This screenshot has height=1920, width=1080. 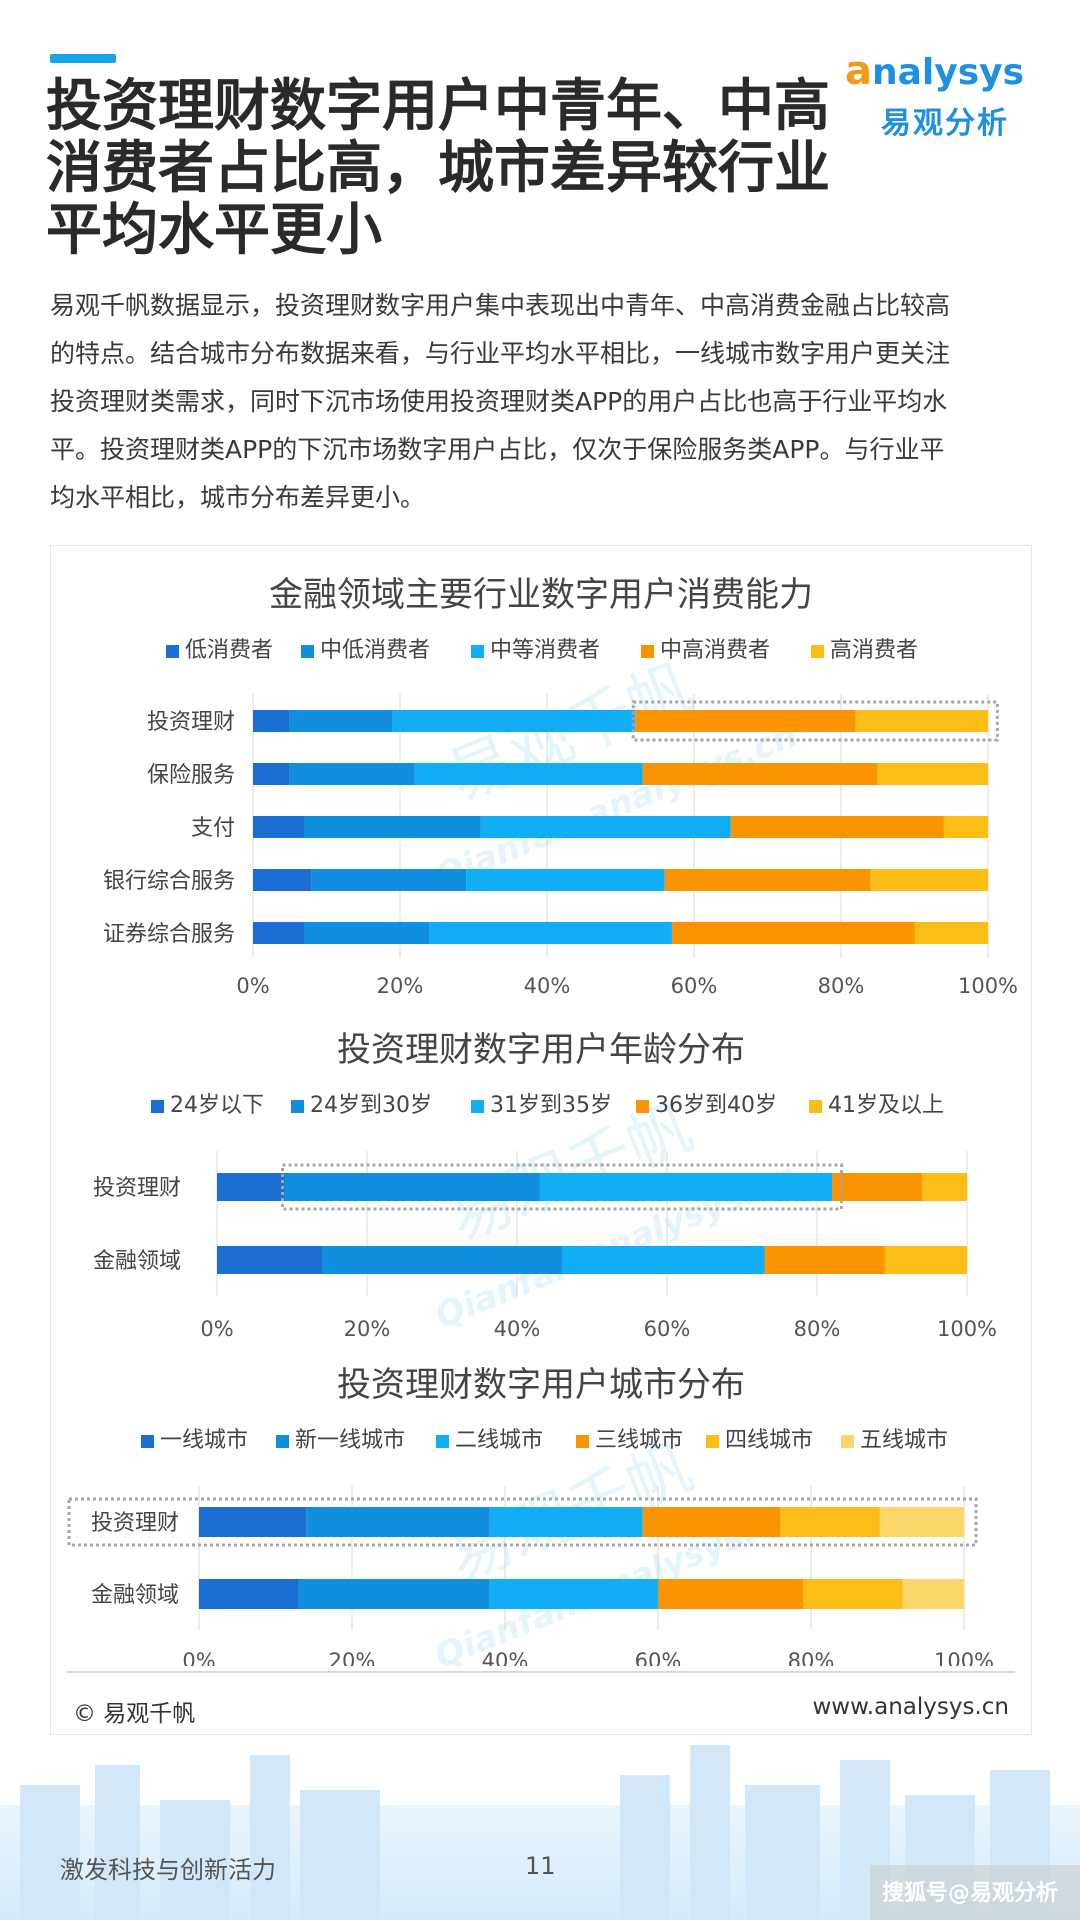 I want to click on legend-label: 一线城市, so click(x=204, y=1440).